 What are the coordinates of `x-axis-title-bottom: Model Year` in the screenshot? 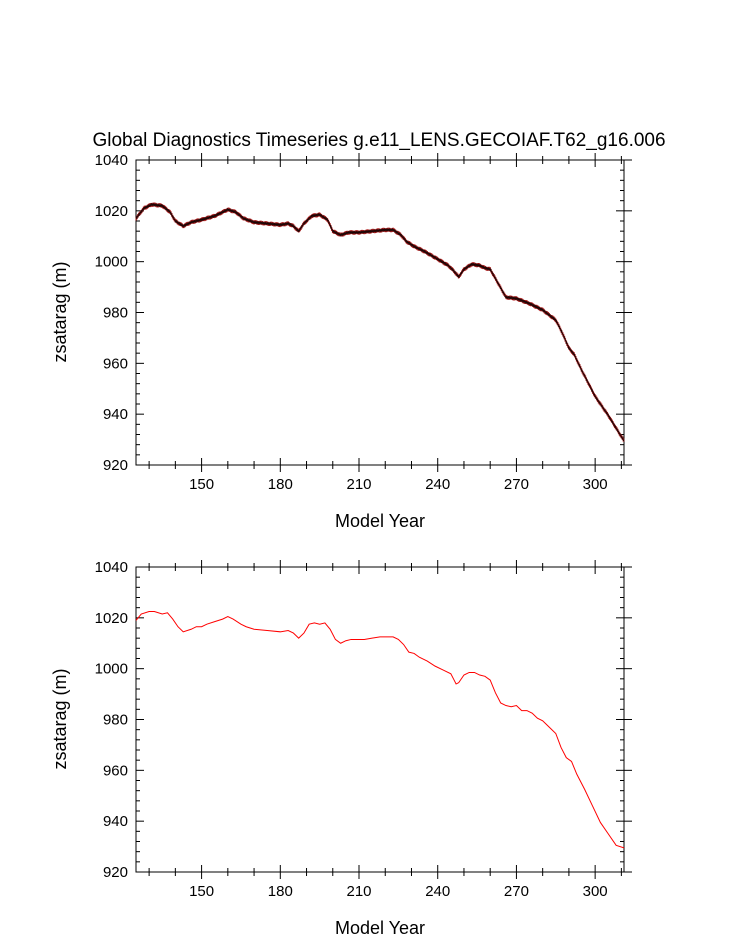 It's located at (380, 928).